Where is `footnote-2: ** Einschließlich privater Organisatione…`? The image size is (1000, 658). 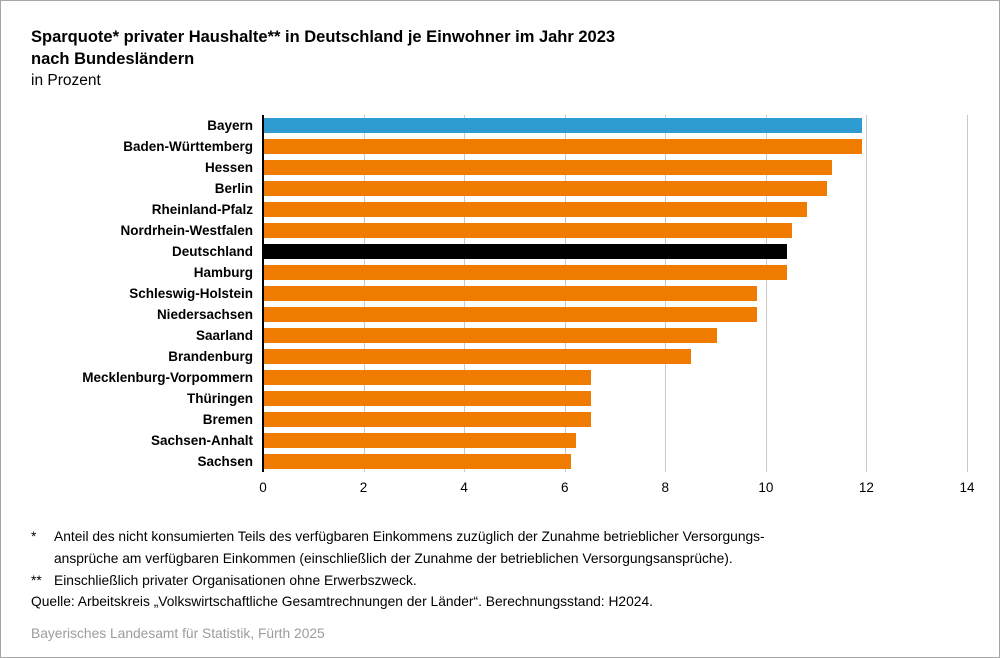 footnote-2: ** Einschließlich privater Organisatione… is located at coordinates (499, 581).